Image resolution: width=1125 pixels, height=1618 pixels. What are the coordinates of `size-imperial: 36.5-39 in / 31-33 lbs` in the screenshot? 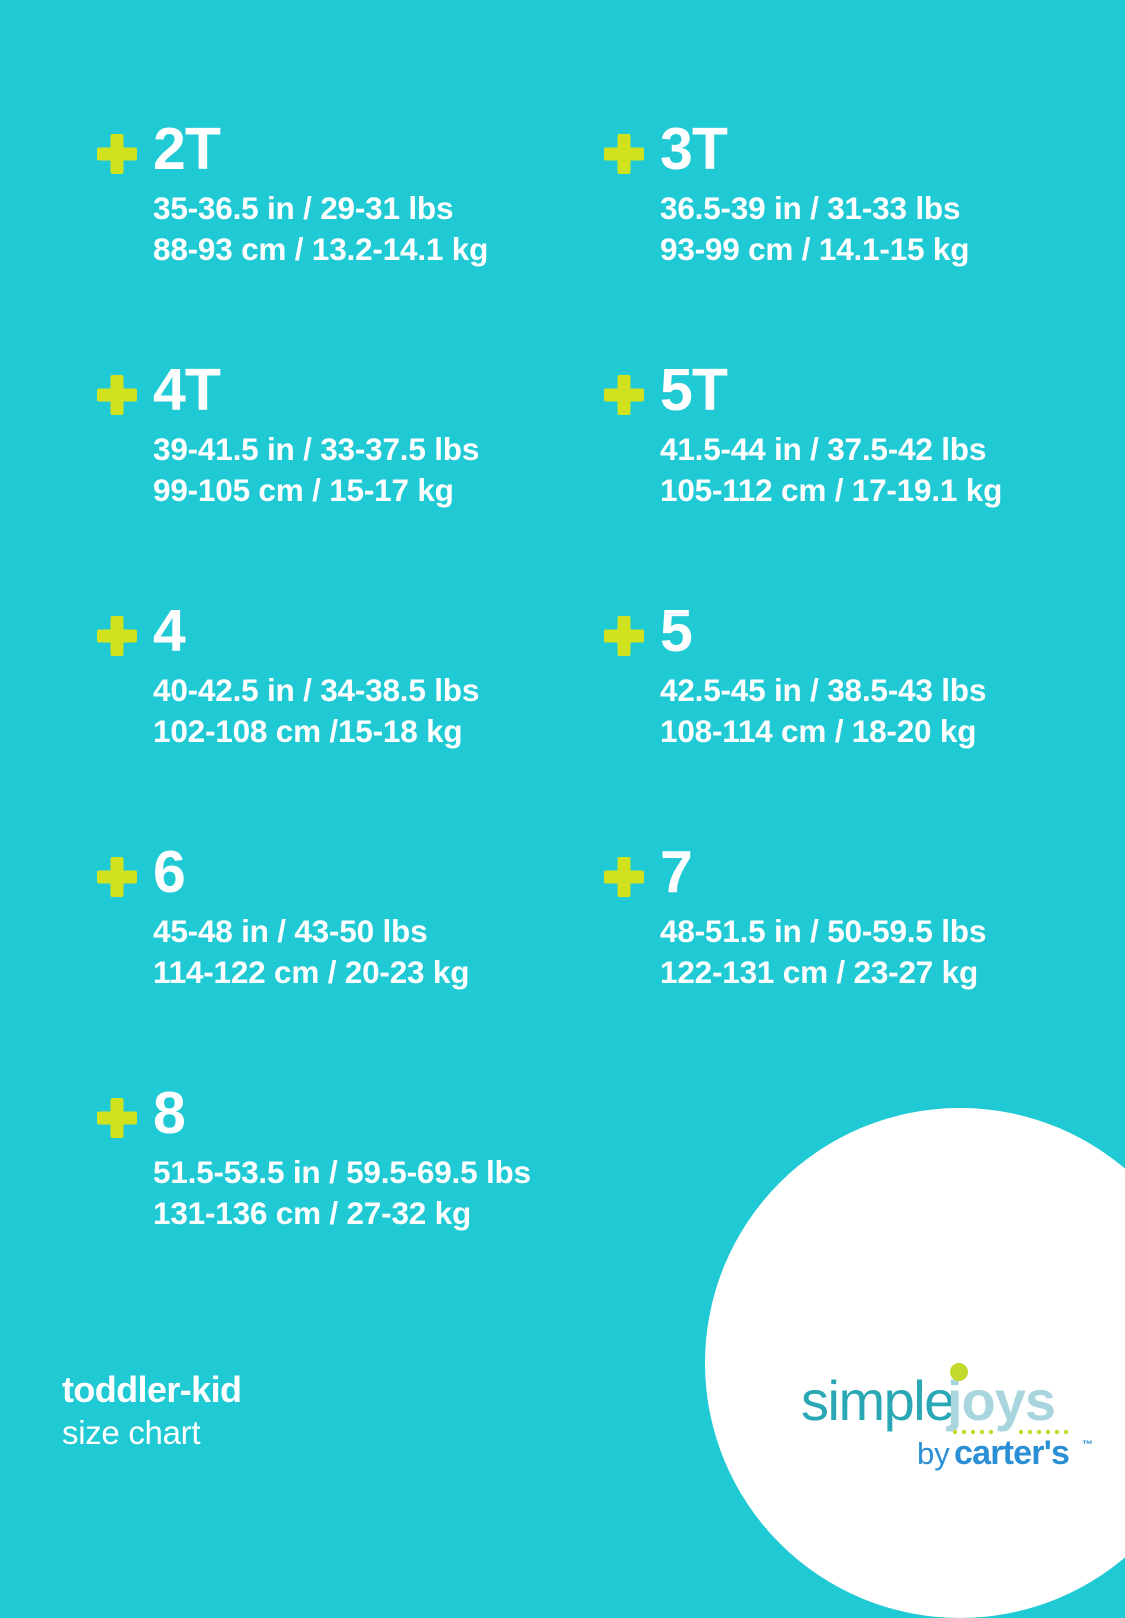 It's located at (810, 208).